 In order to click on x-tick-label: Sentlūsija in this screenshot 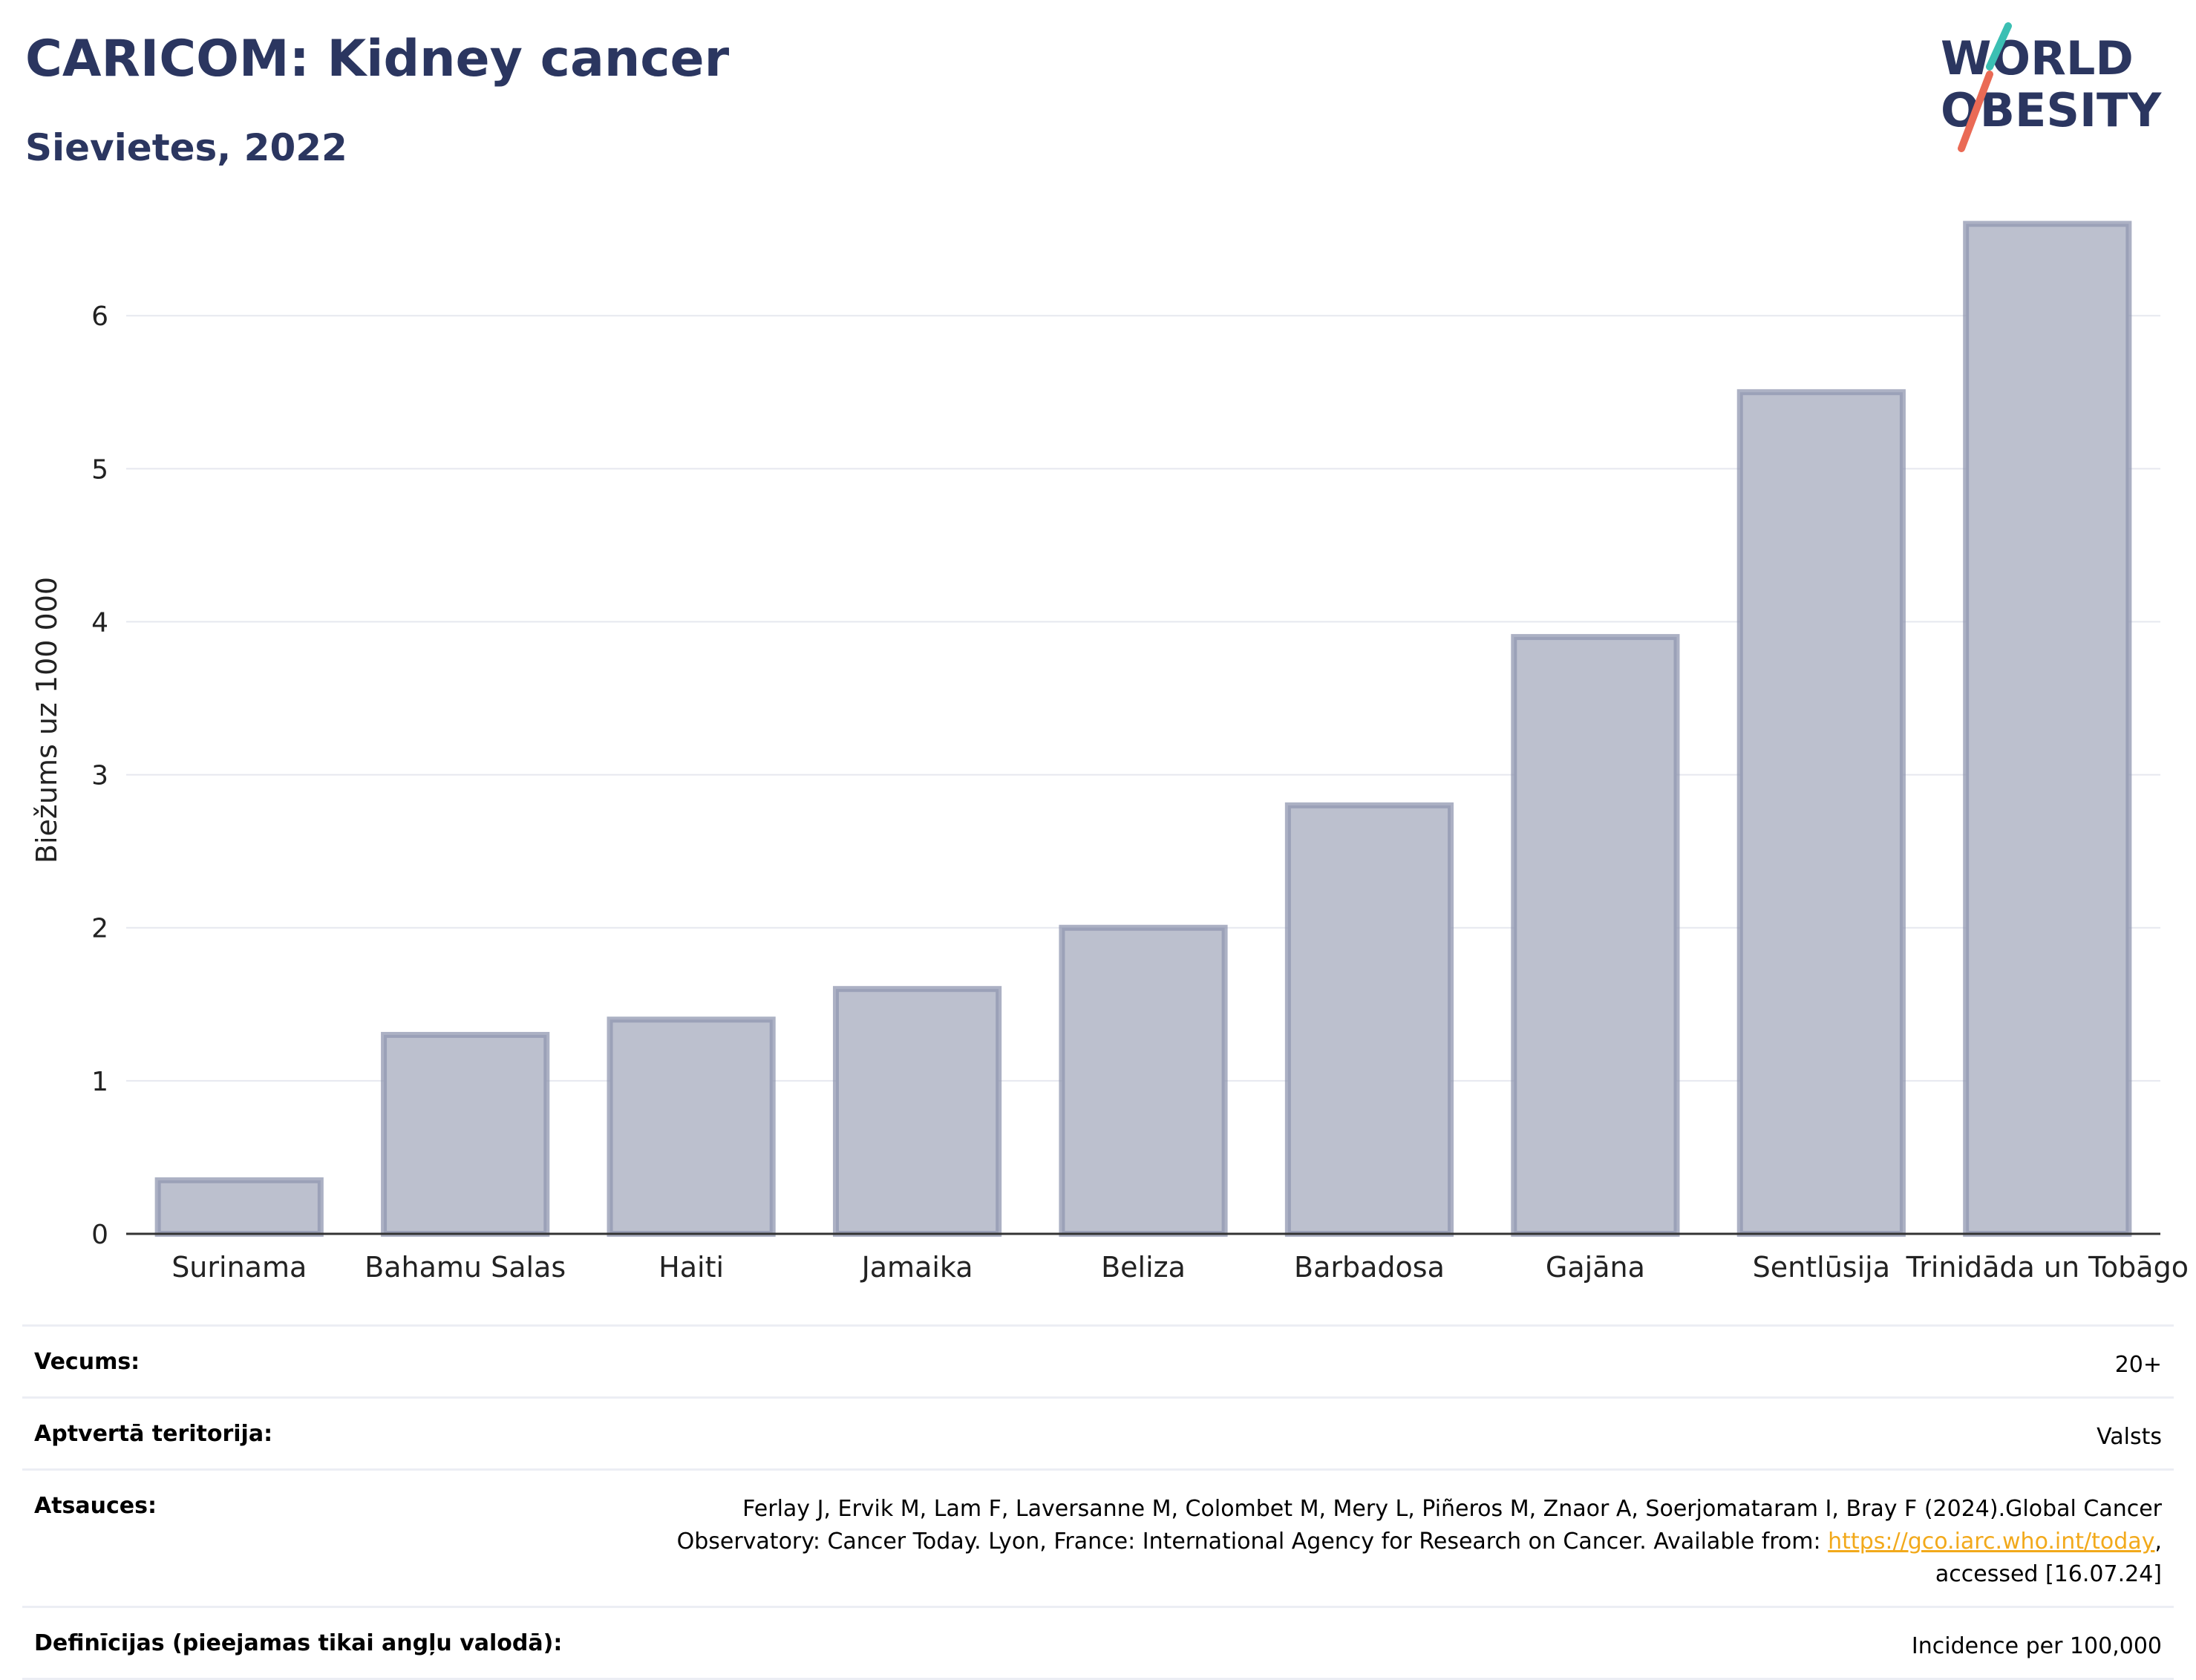, I will do `click(1821, 1267)`.